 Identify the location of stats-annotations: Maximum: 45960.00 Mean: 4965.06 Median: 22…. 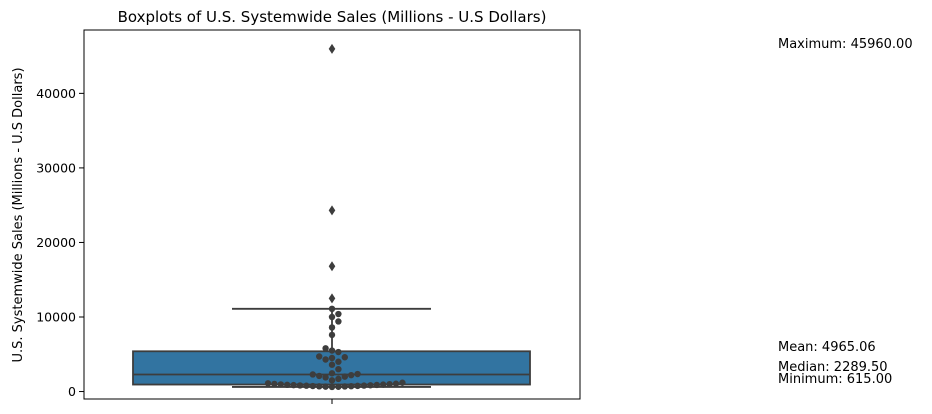
(845, 212).